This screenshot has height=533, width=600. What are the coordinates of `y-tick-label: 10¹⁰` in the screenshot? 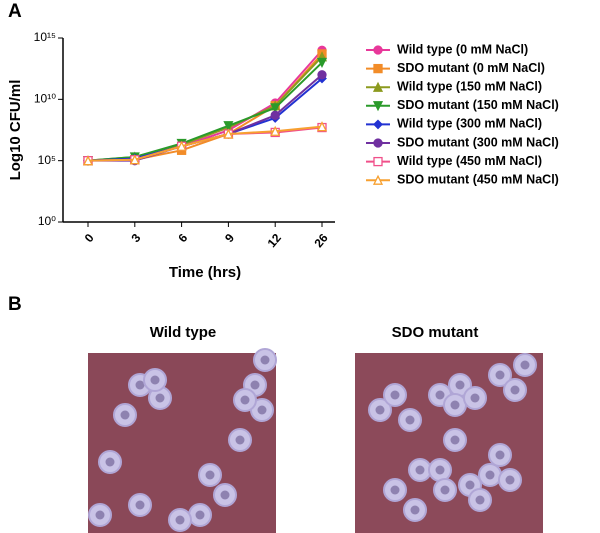 It's located at (45, 99).